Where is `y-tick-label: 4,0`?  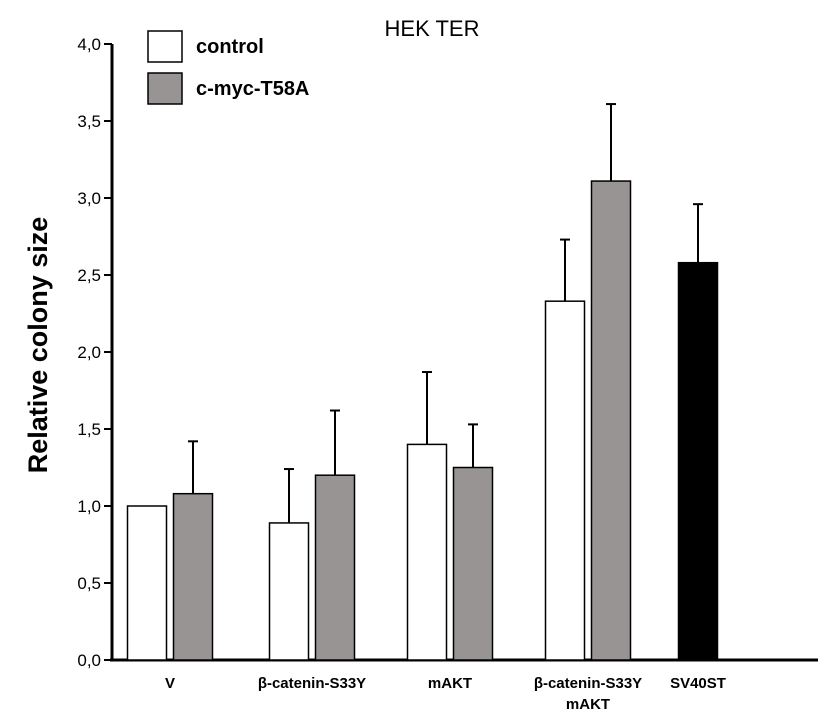 y-tick-label: 4,0 is located at coordinates (89, 44).